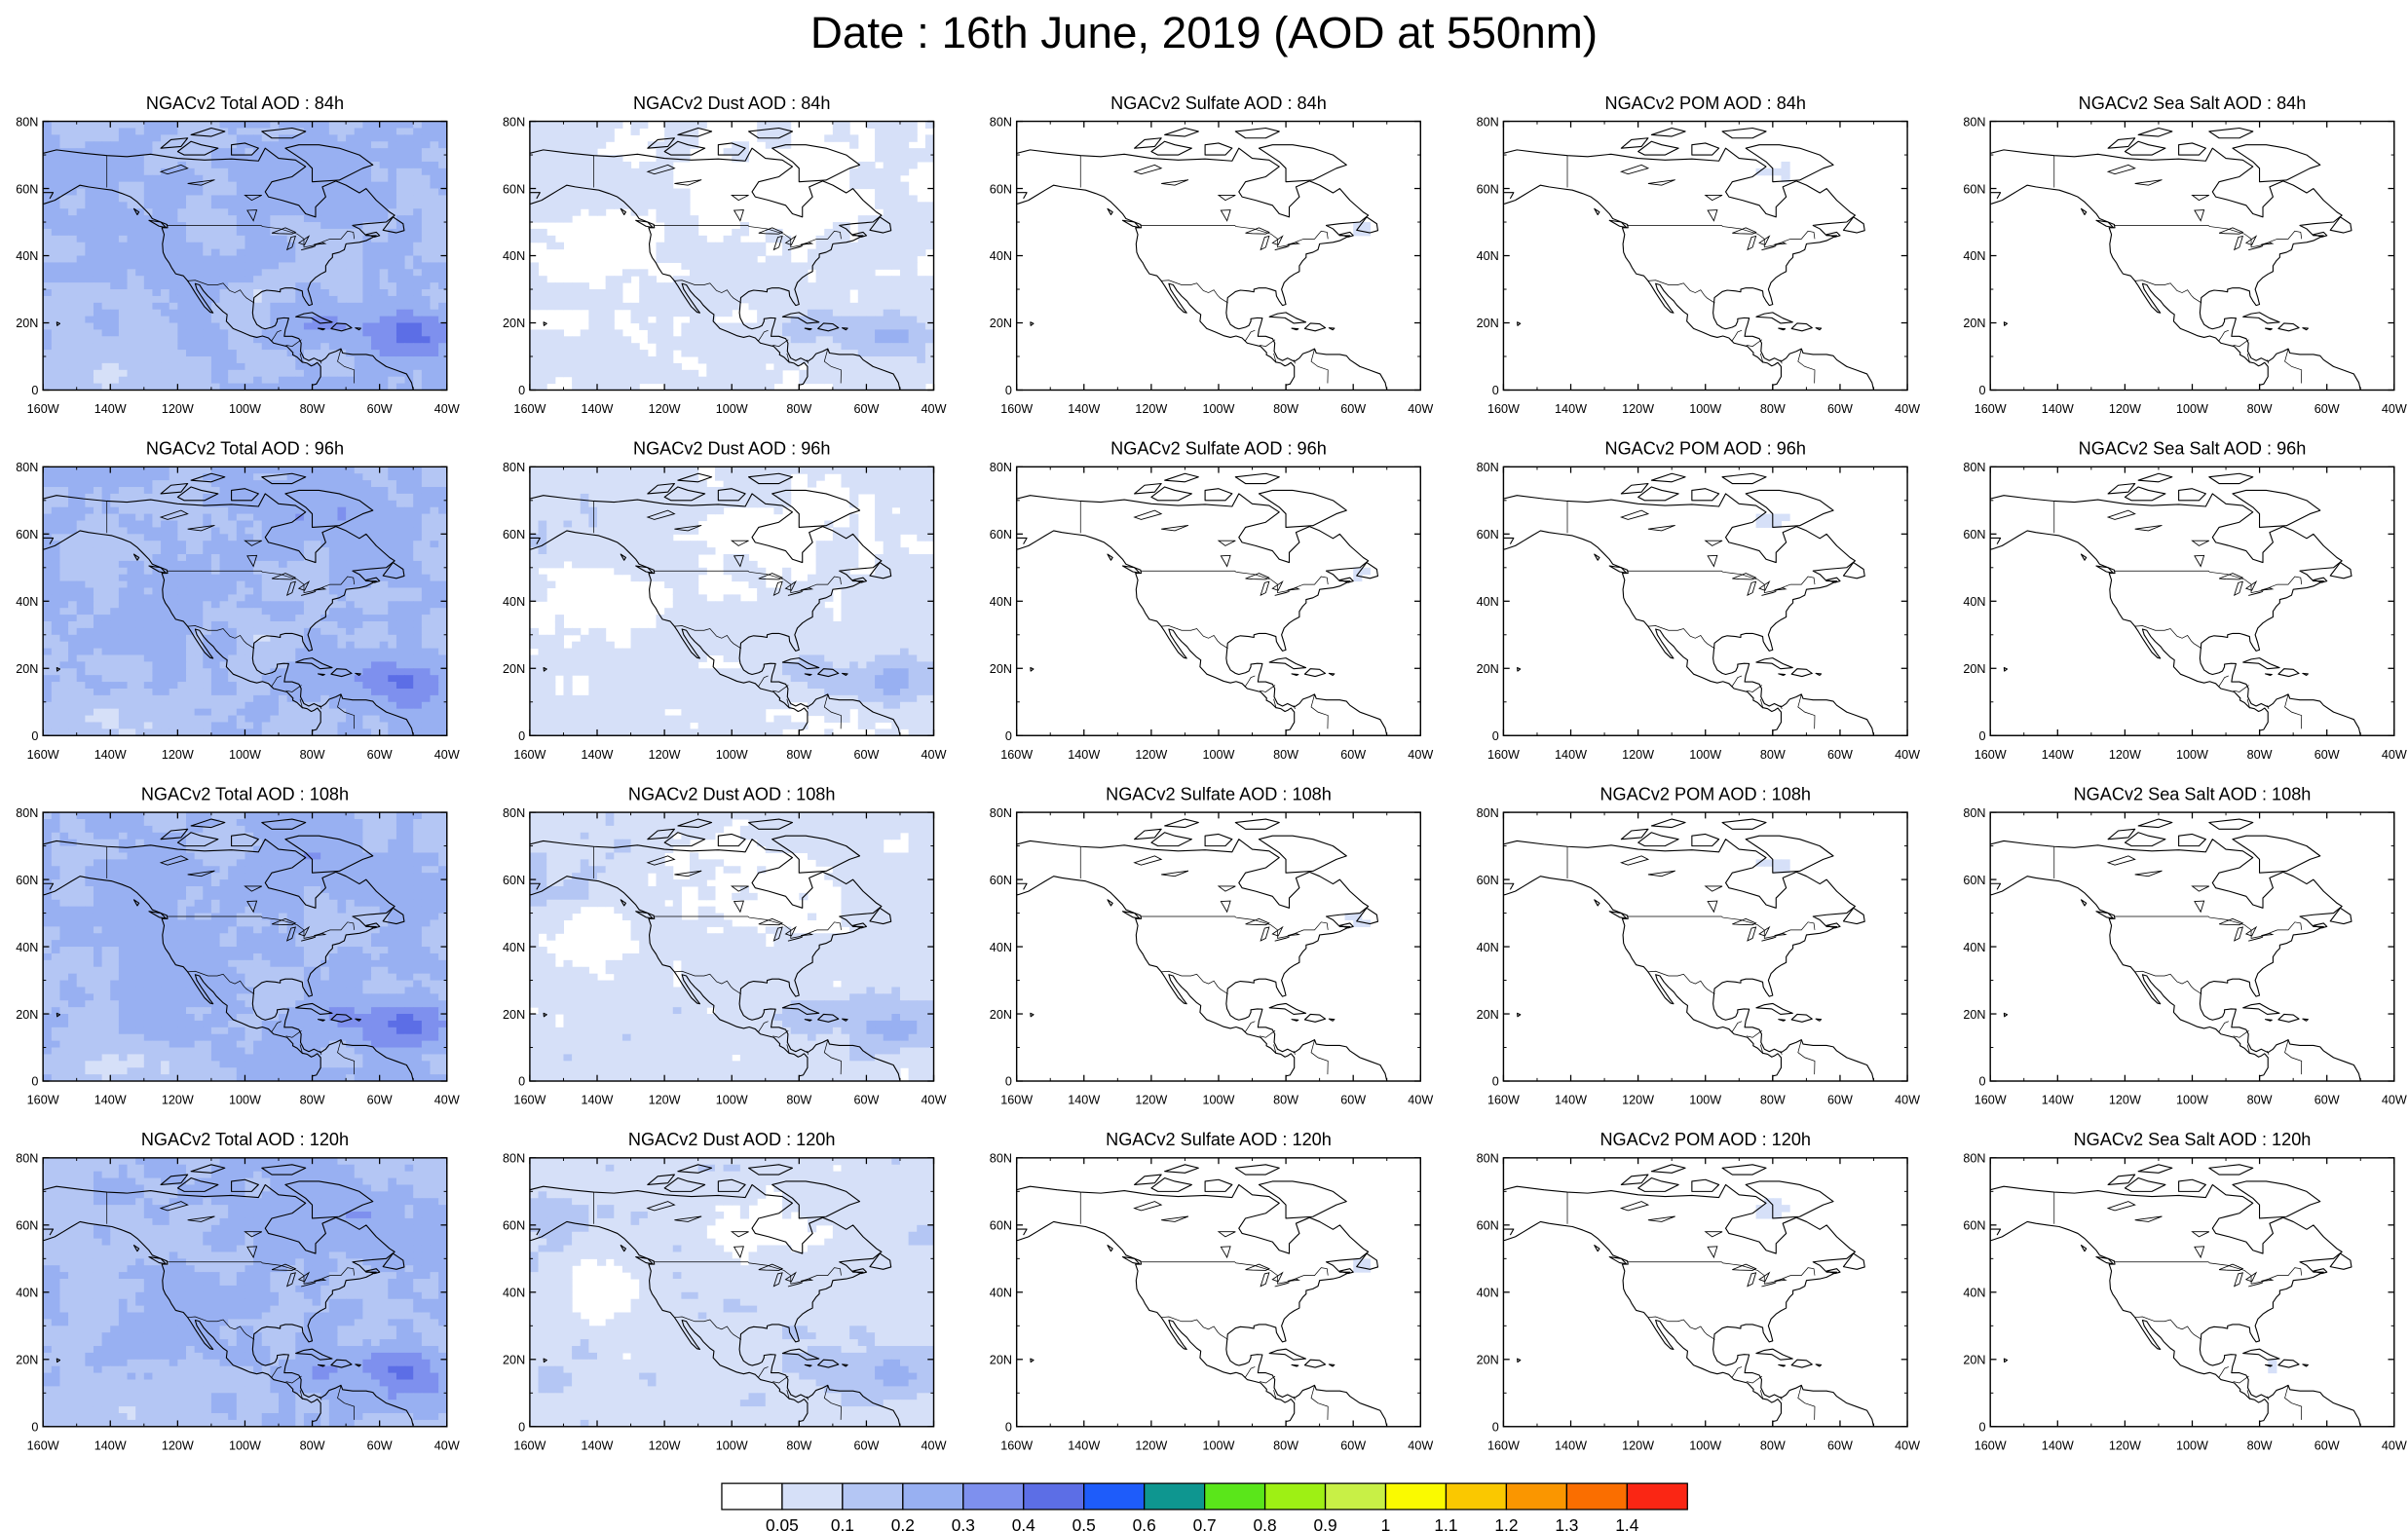 The height and width of the screenshot is (1531, 2408). Describe the element at coordinates (732, 1139) in the screenshot. I see `panel-title: NGACv2 Dust AOD : 120h` at that location.